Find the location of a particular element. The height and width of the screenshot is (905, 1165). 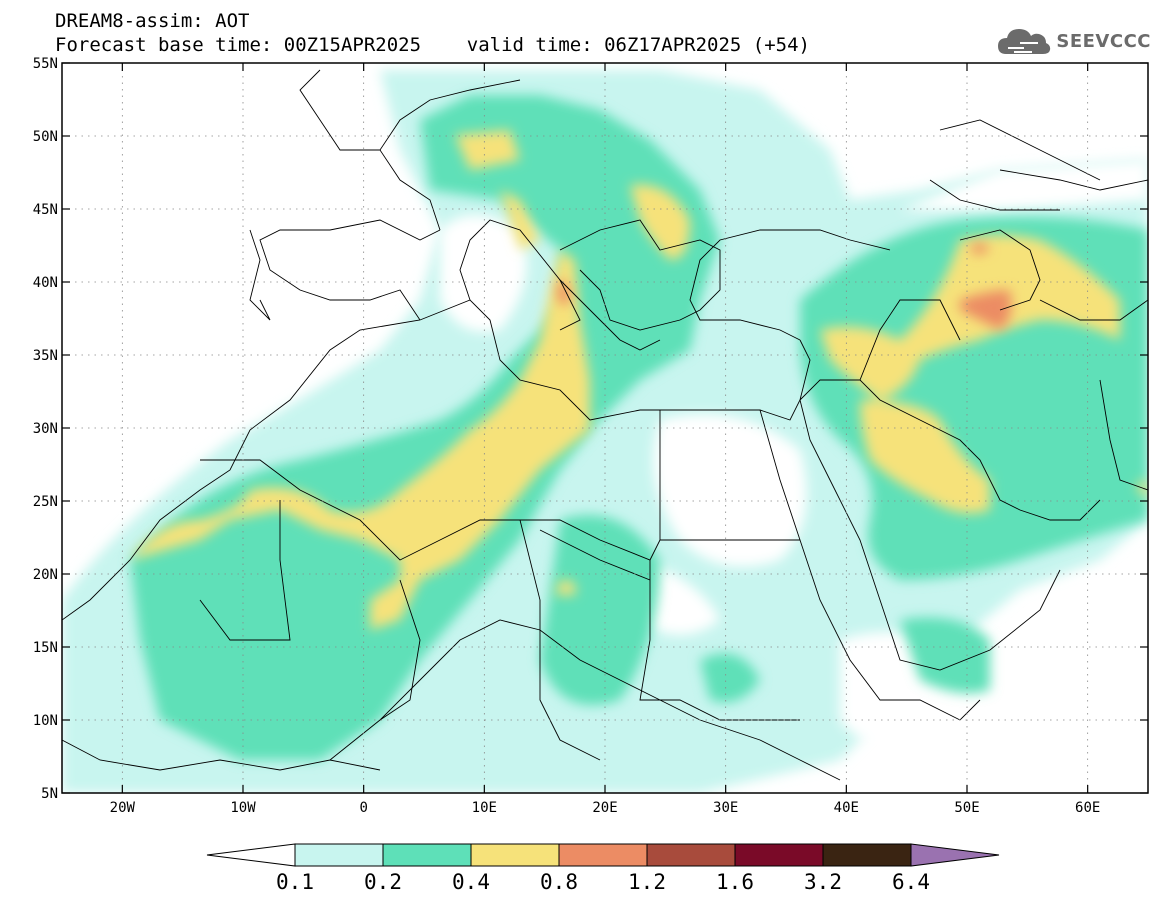

lon-tick-label: 20E is located at coordinates (604, 808).